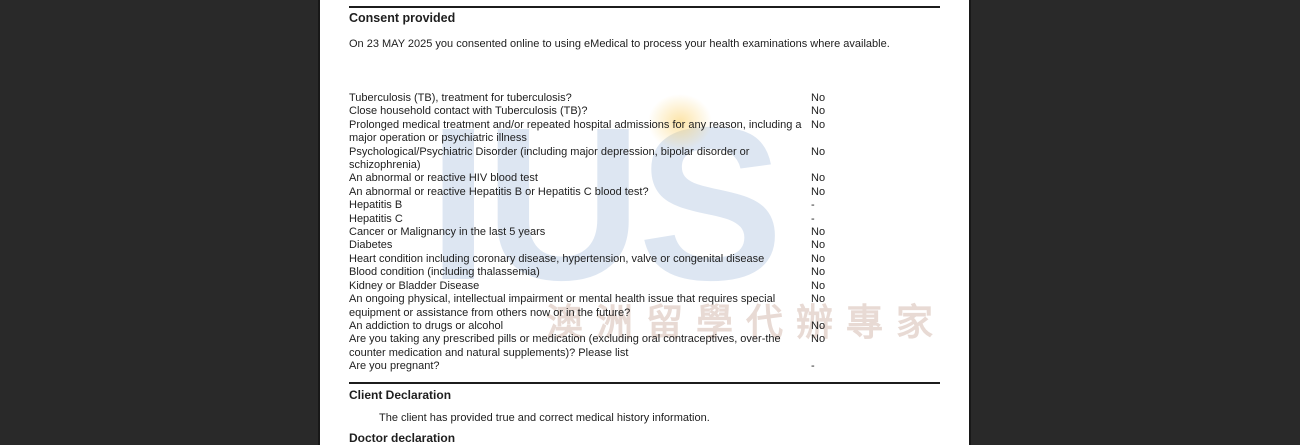 Image resolution: width=1300 pixels, height=445 pixels. Describe the element at coordinates (414, 285) in the screenshot. I see `question-text: Kidney or Bladder Disease` at that location.